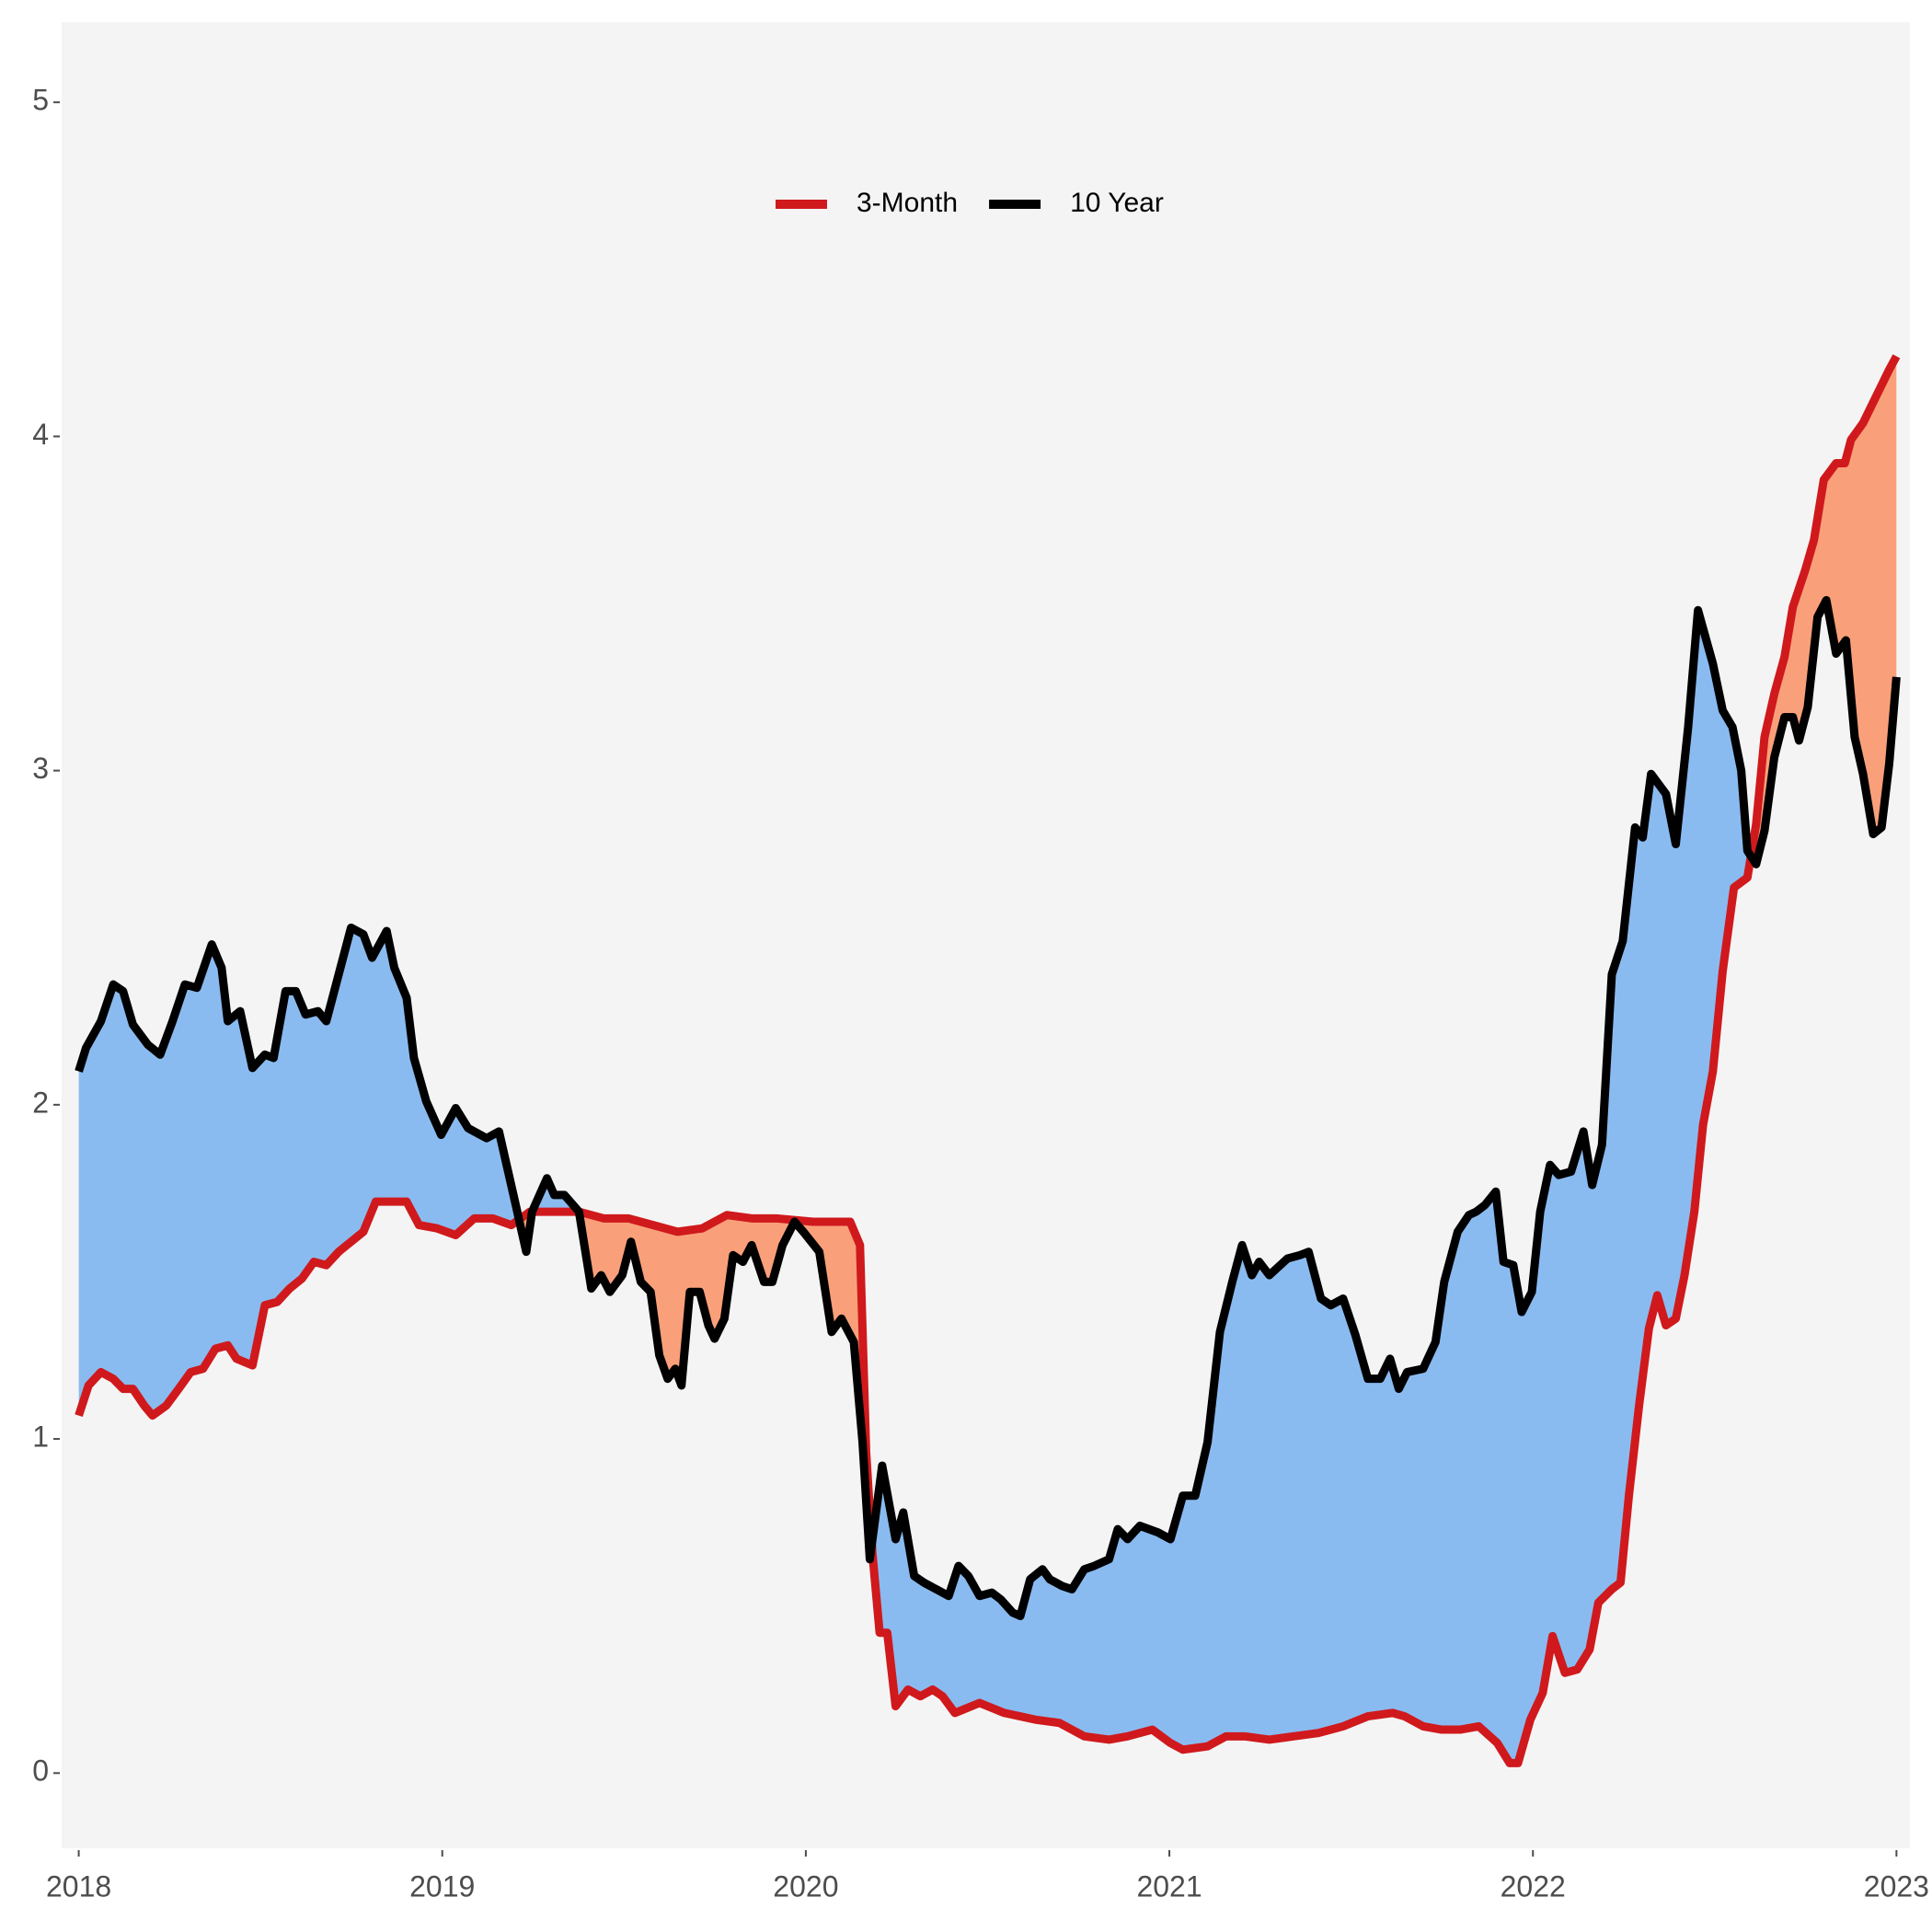  What do you see at coordinates (1896, 1886) in the screenshot?
I see `x-tick-label: 2023` at bounding box center [1896, 1886].